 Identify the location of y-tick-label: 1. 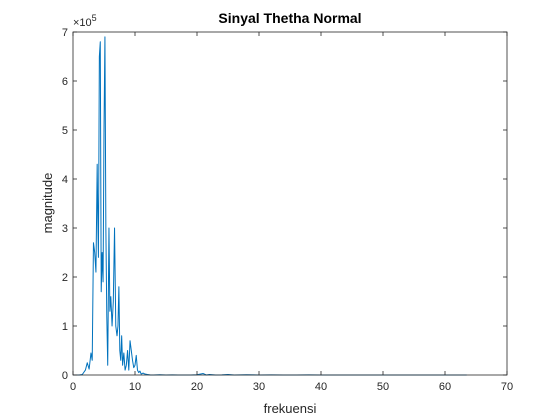
(65, 327).